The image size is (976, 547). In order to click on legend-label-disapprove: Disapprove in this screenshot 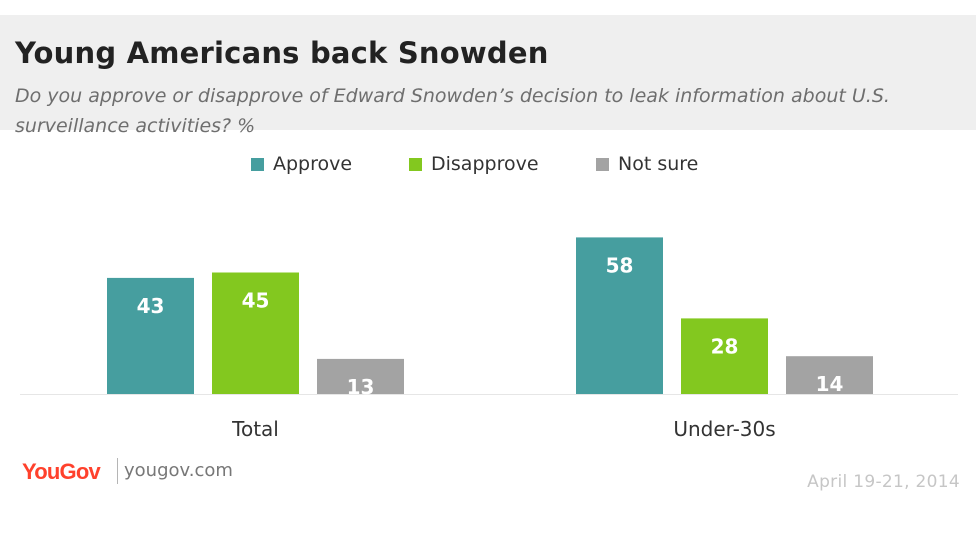, I will do `click(485, 164)`.